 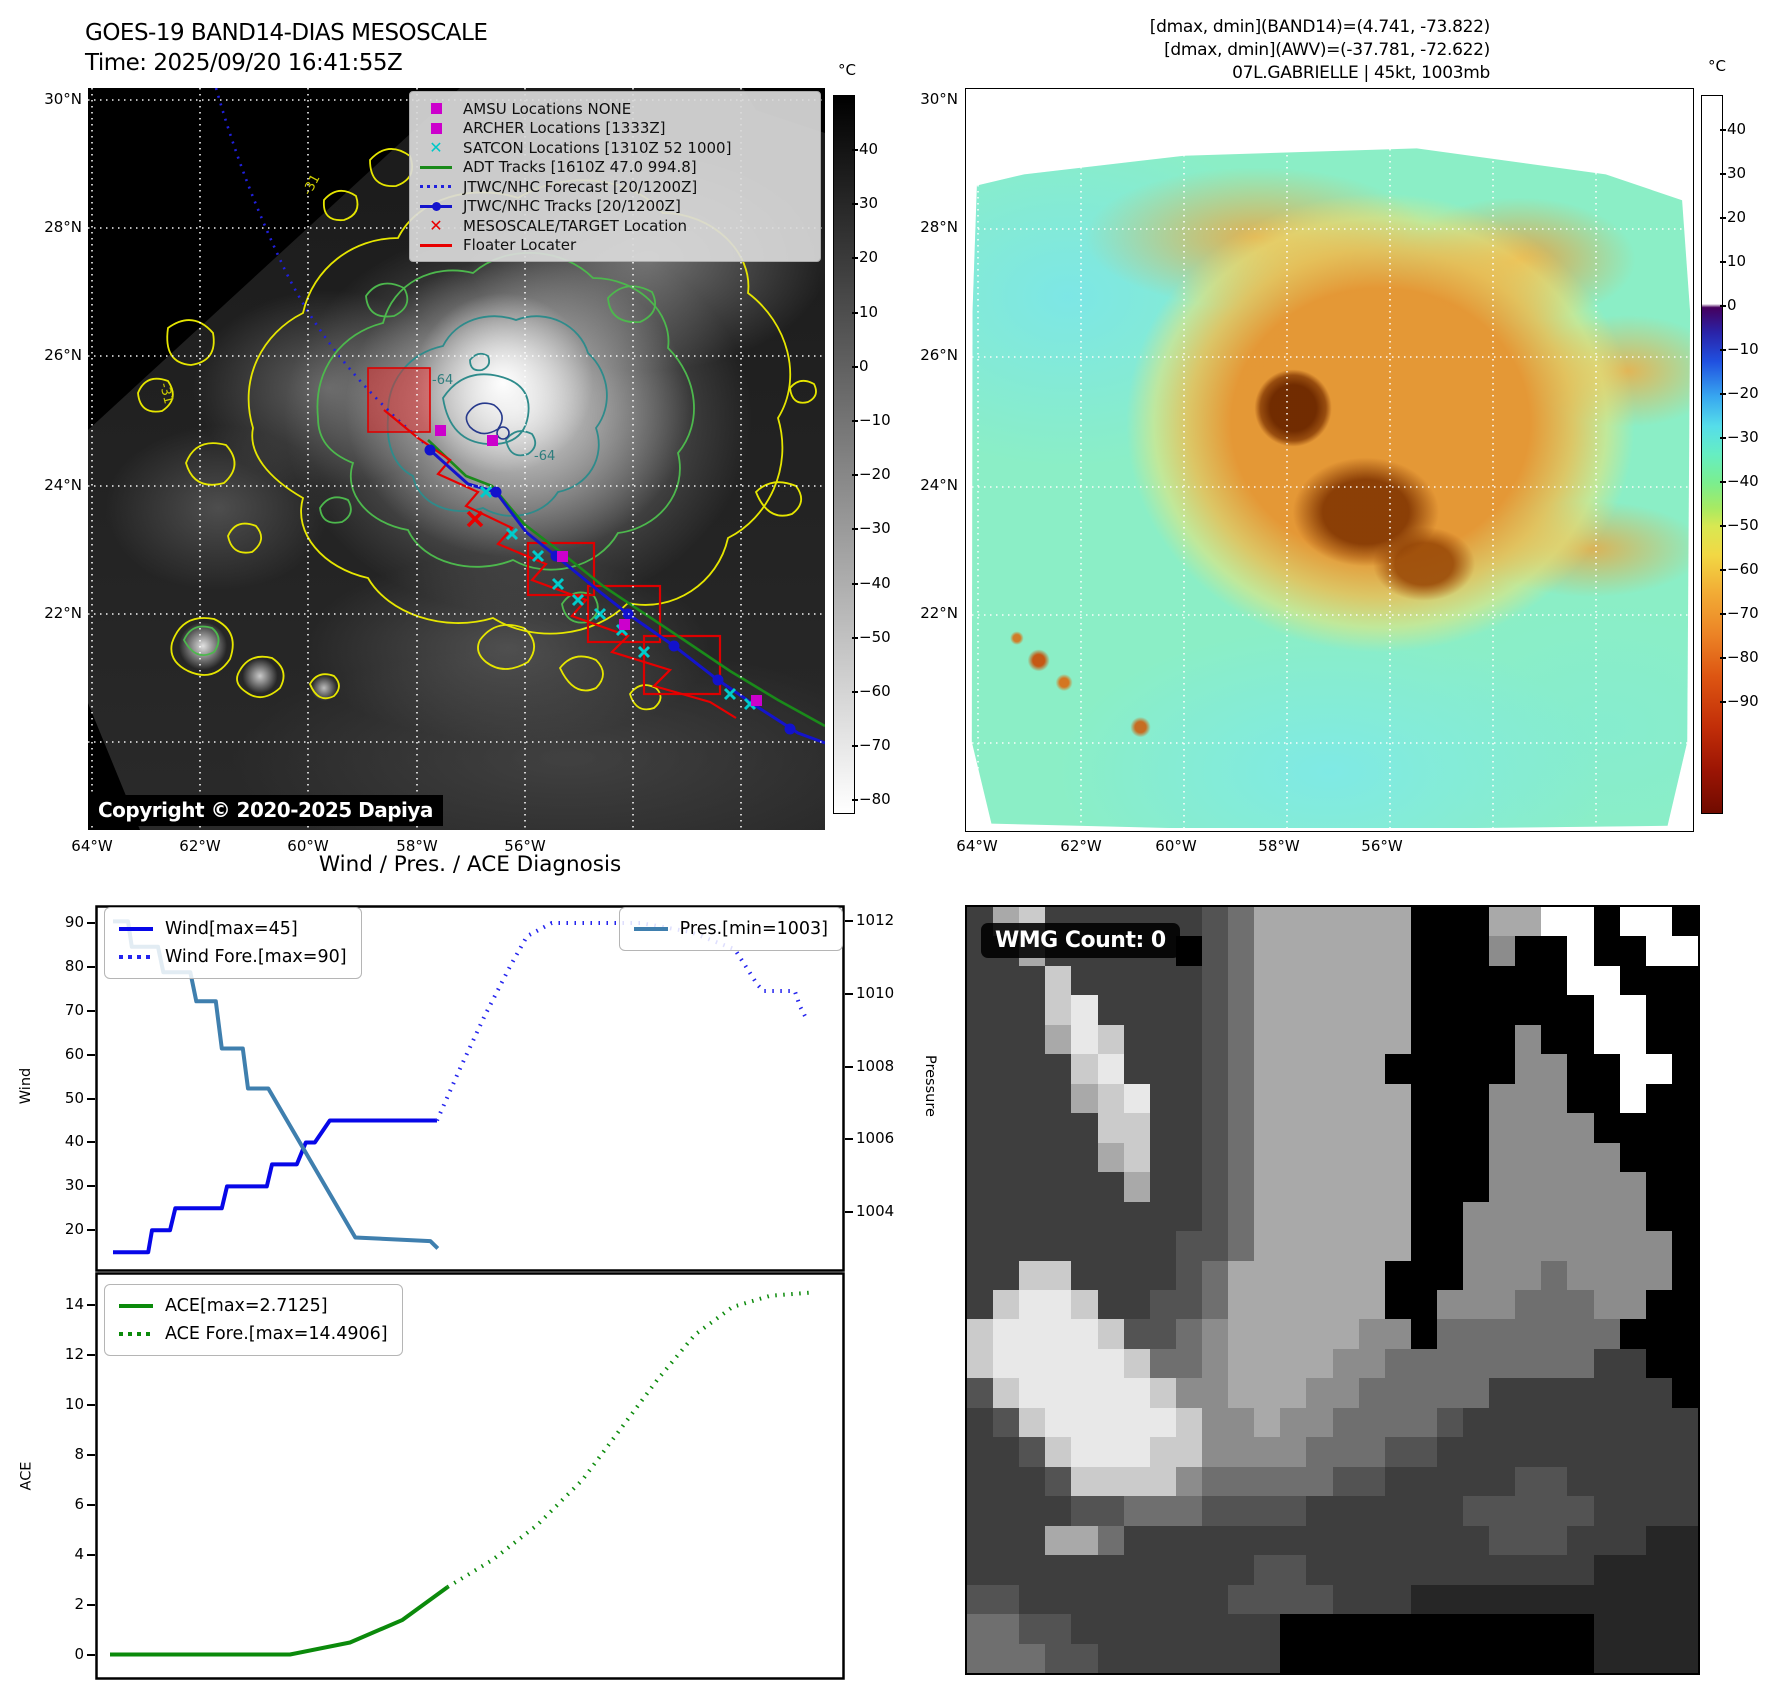 I want to click on legend-row-ace: ACE[max=2.7125], so click(x=253, y=1306).